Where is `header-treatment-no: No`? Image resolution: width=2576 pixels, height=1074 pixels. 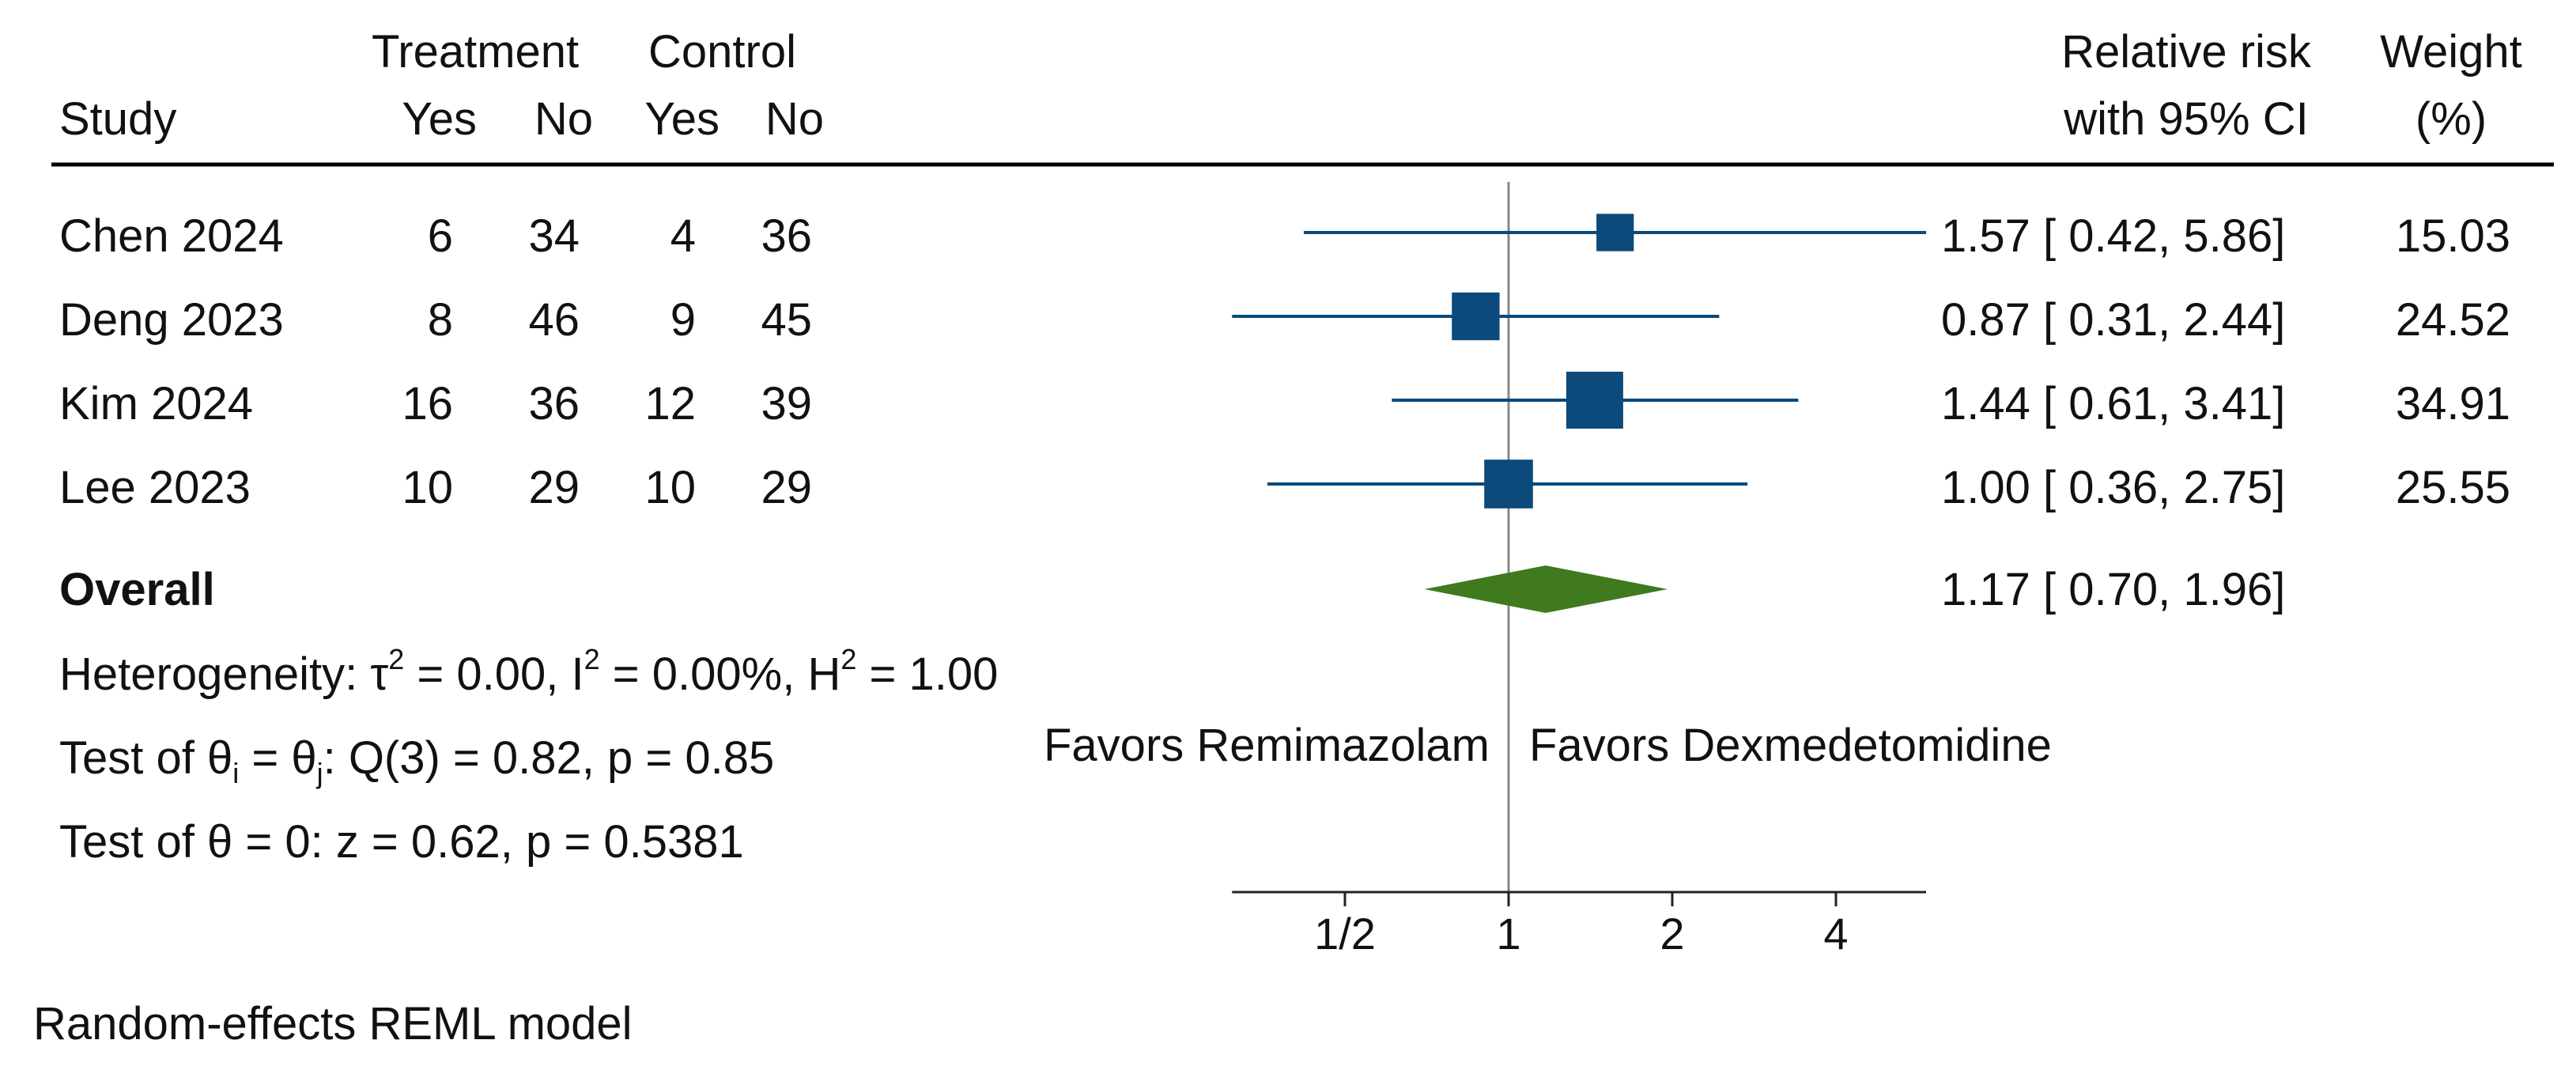 header-treatment-no: No is located at coordinates (563, 119).